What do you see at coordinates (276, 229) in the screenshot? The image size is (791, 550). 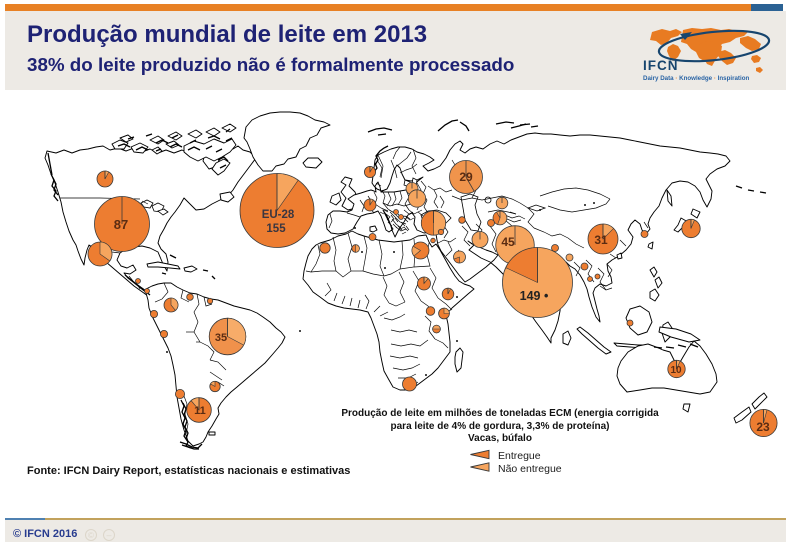 I see `svg-text: 155` at bounding box center [276, 229].